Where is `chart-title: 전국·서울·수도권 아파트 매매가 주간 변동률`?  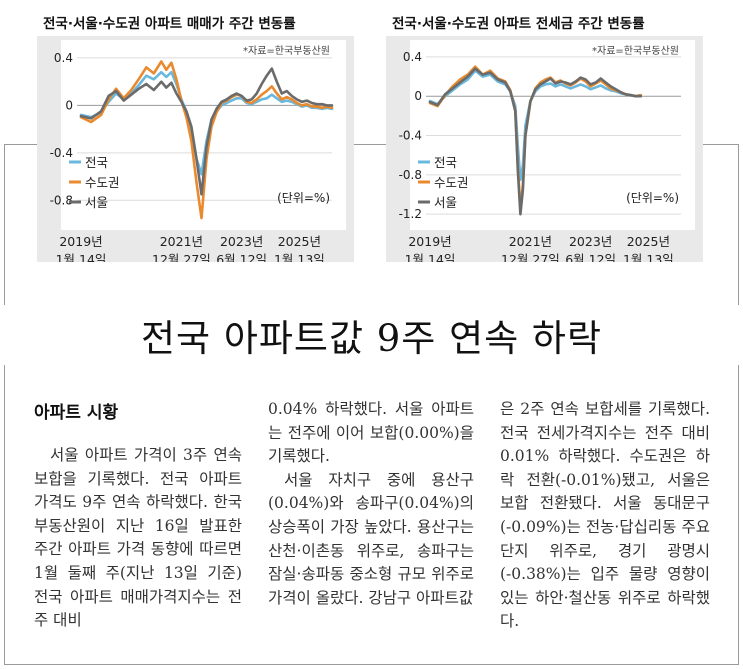
chart-title: 전국·서울·수도권 아파트 매매가 주간 변동률 is located at coordinates (169, 23).